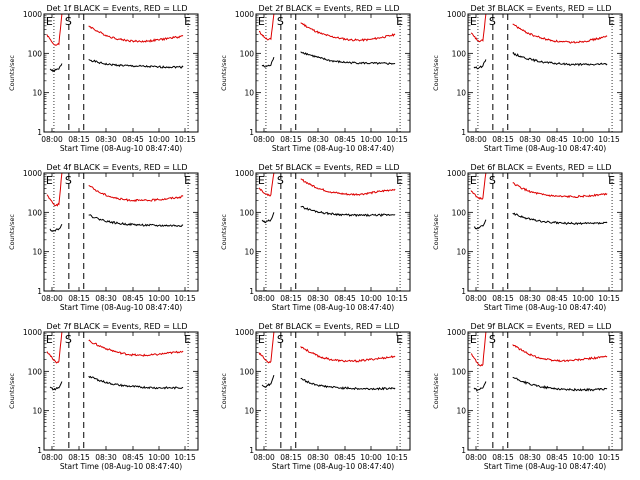 This screenshot has width=640, height=480. Describe the element at coordinates (116, 326) in the screenshot. I see `panel-title: Det 7f BLACK = Events, RED = LLD` at that location.